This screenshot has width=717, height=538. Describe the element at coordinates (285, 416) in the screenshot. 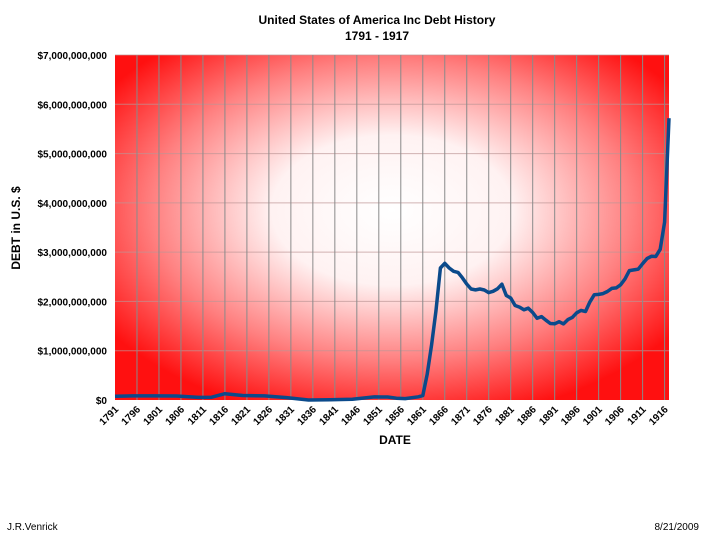

I see `x-tick-label: 1831` at that location.